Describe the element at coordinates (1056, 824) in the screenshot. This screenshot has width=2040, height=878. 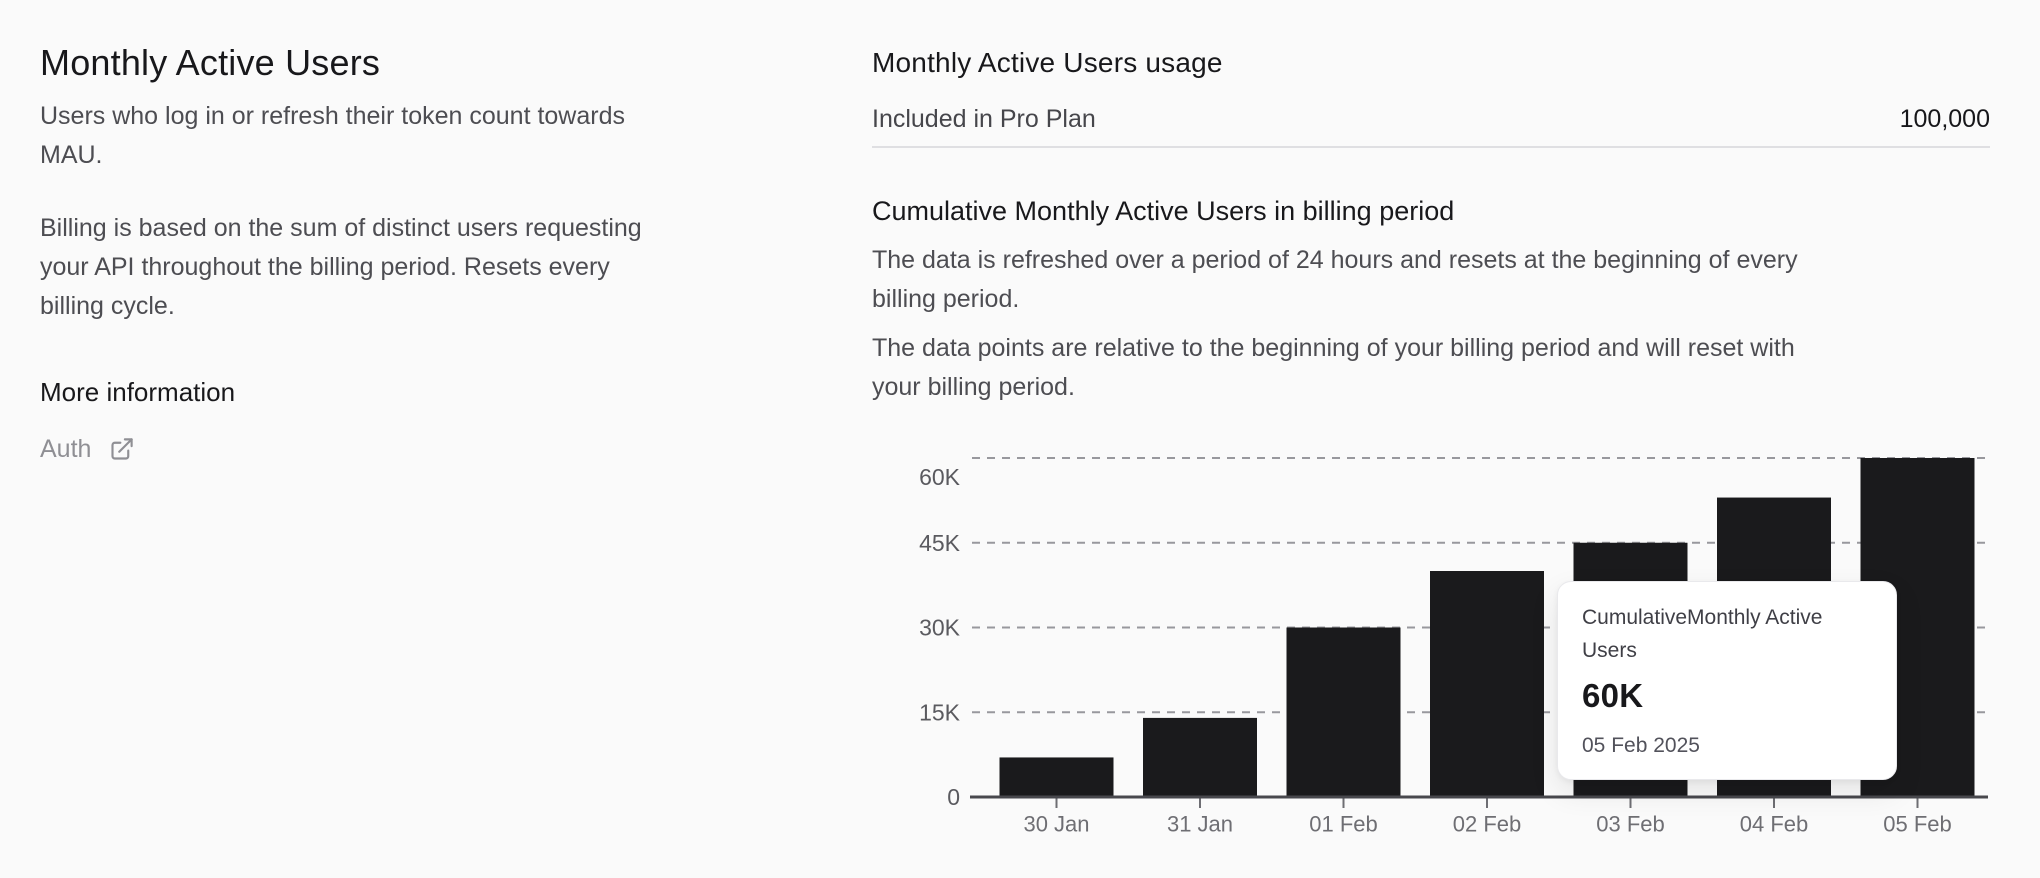
I see `x-axis-label-30-jan: 30 Jan` at that location.